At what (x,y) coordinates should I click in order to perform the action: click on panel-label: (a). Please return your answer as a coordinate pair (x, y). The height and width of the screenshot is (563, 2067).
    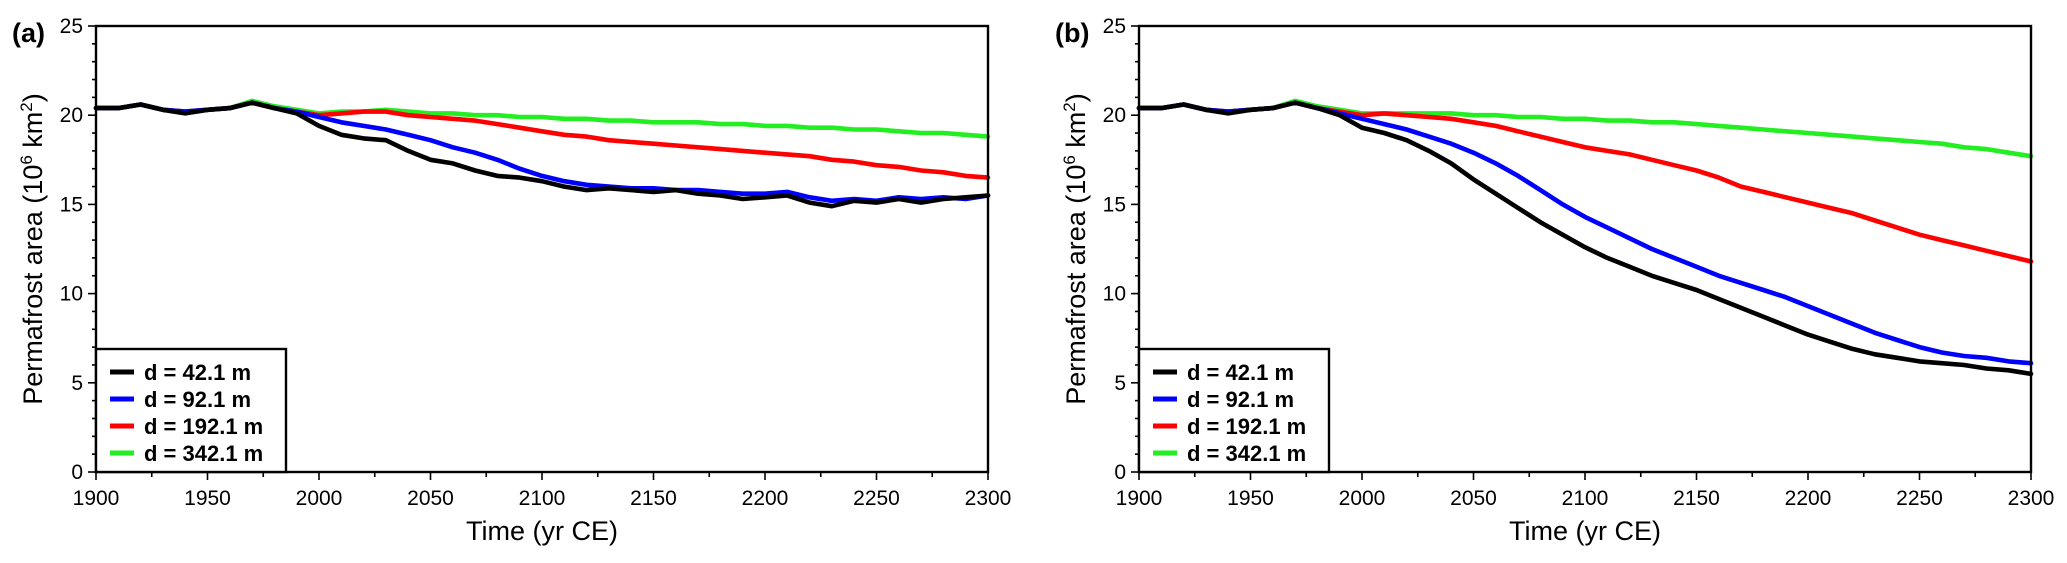
    Looking at the image, I should click on (28, 33).